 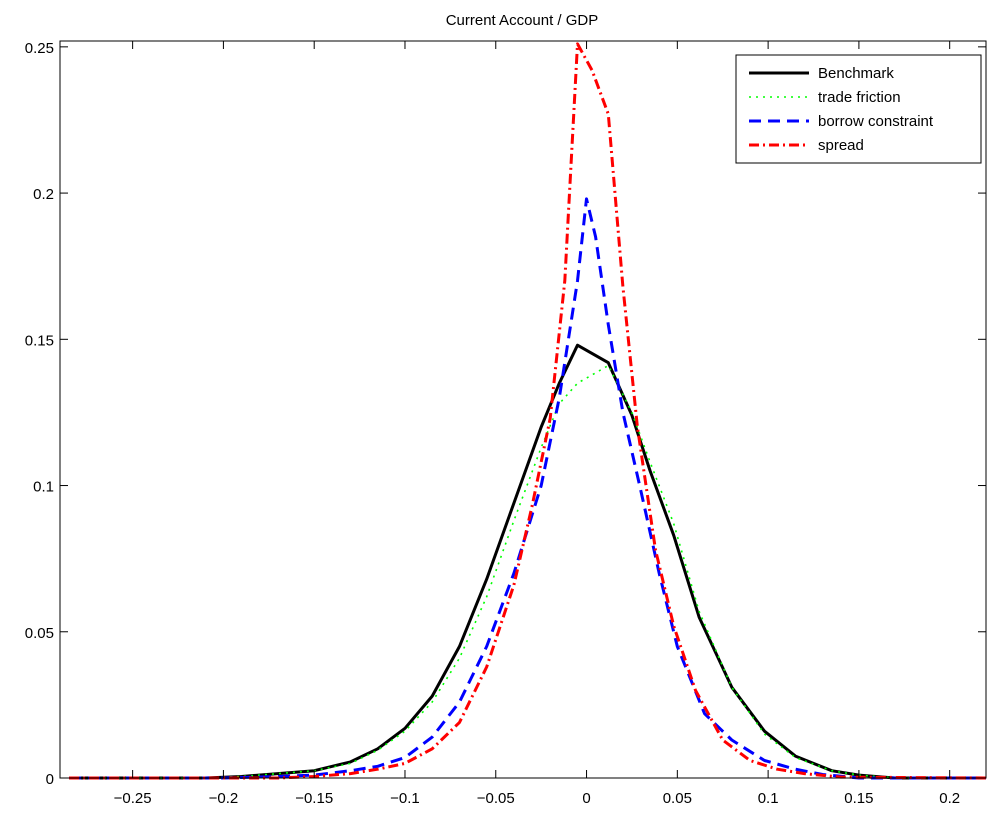 What do you see at coordinates (405, 798) in the screenshot?
I see `x-tick-label: −0.1` at bounding box center [405, 798].